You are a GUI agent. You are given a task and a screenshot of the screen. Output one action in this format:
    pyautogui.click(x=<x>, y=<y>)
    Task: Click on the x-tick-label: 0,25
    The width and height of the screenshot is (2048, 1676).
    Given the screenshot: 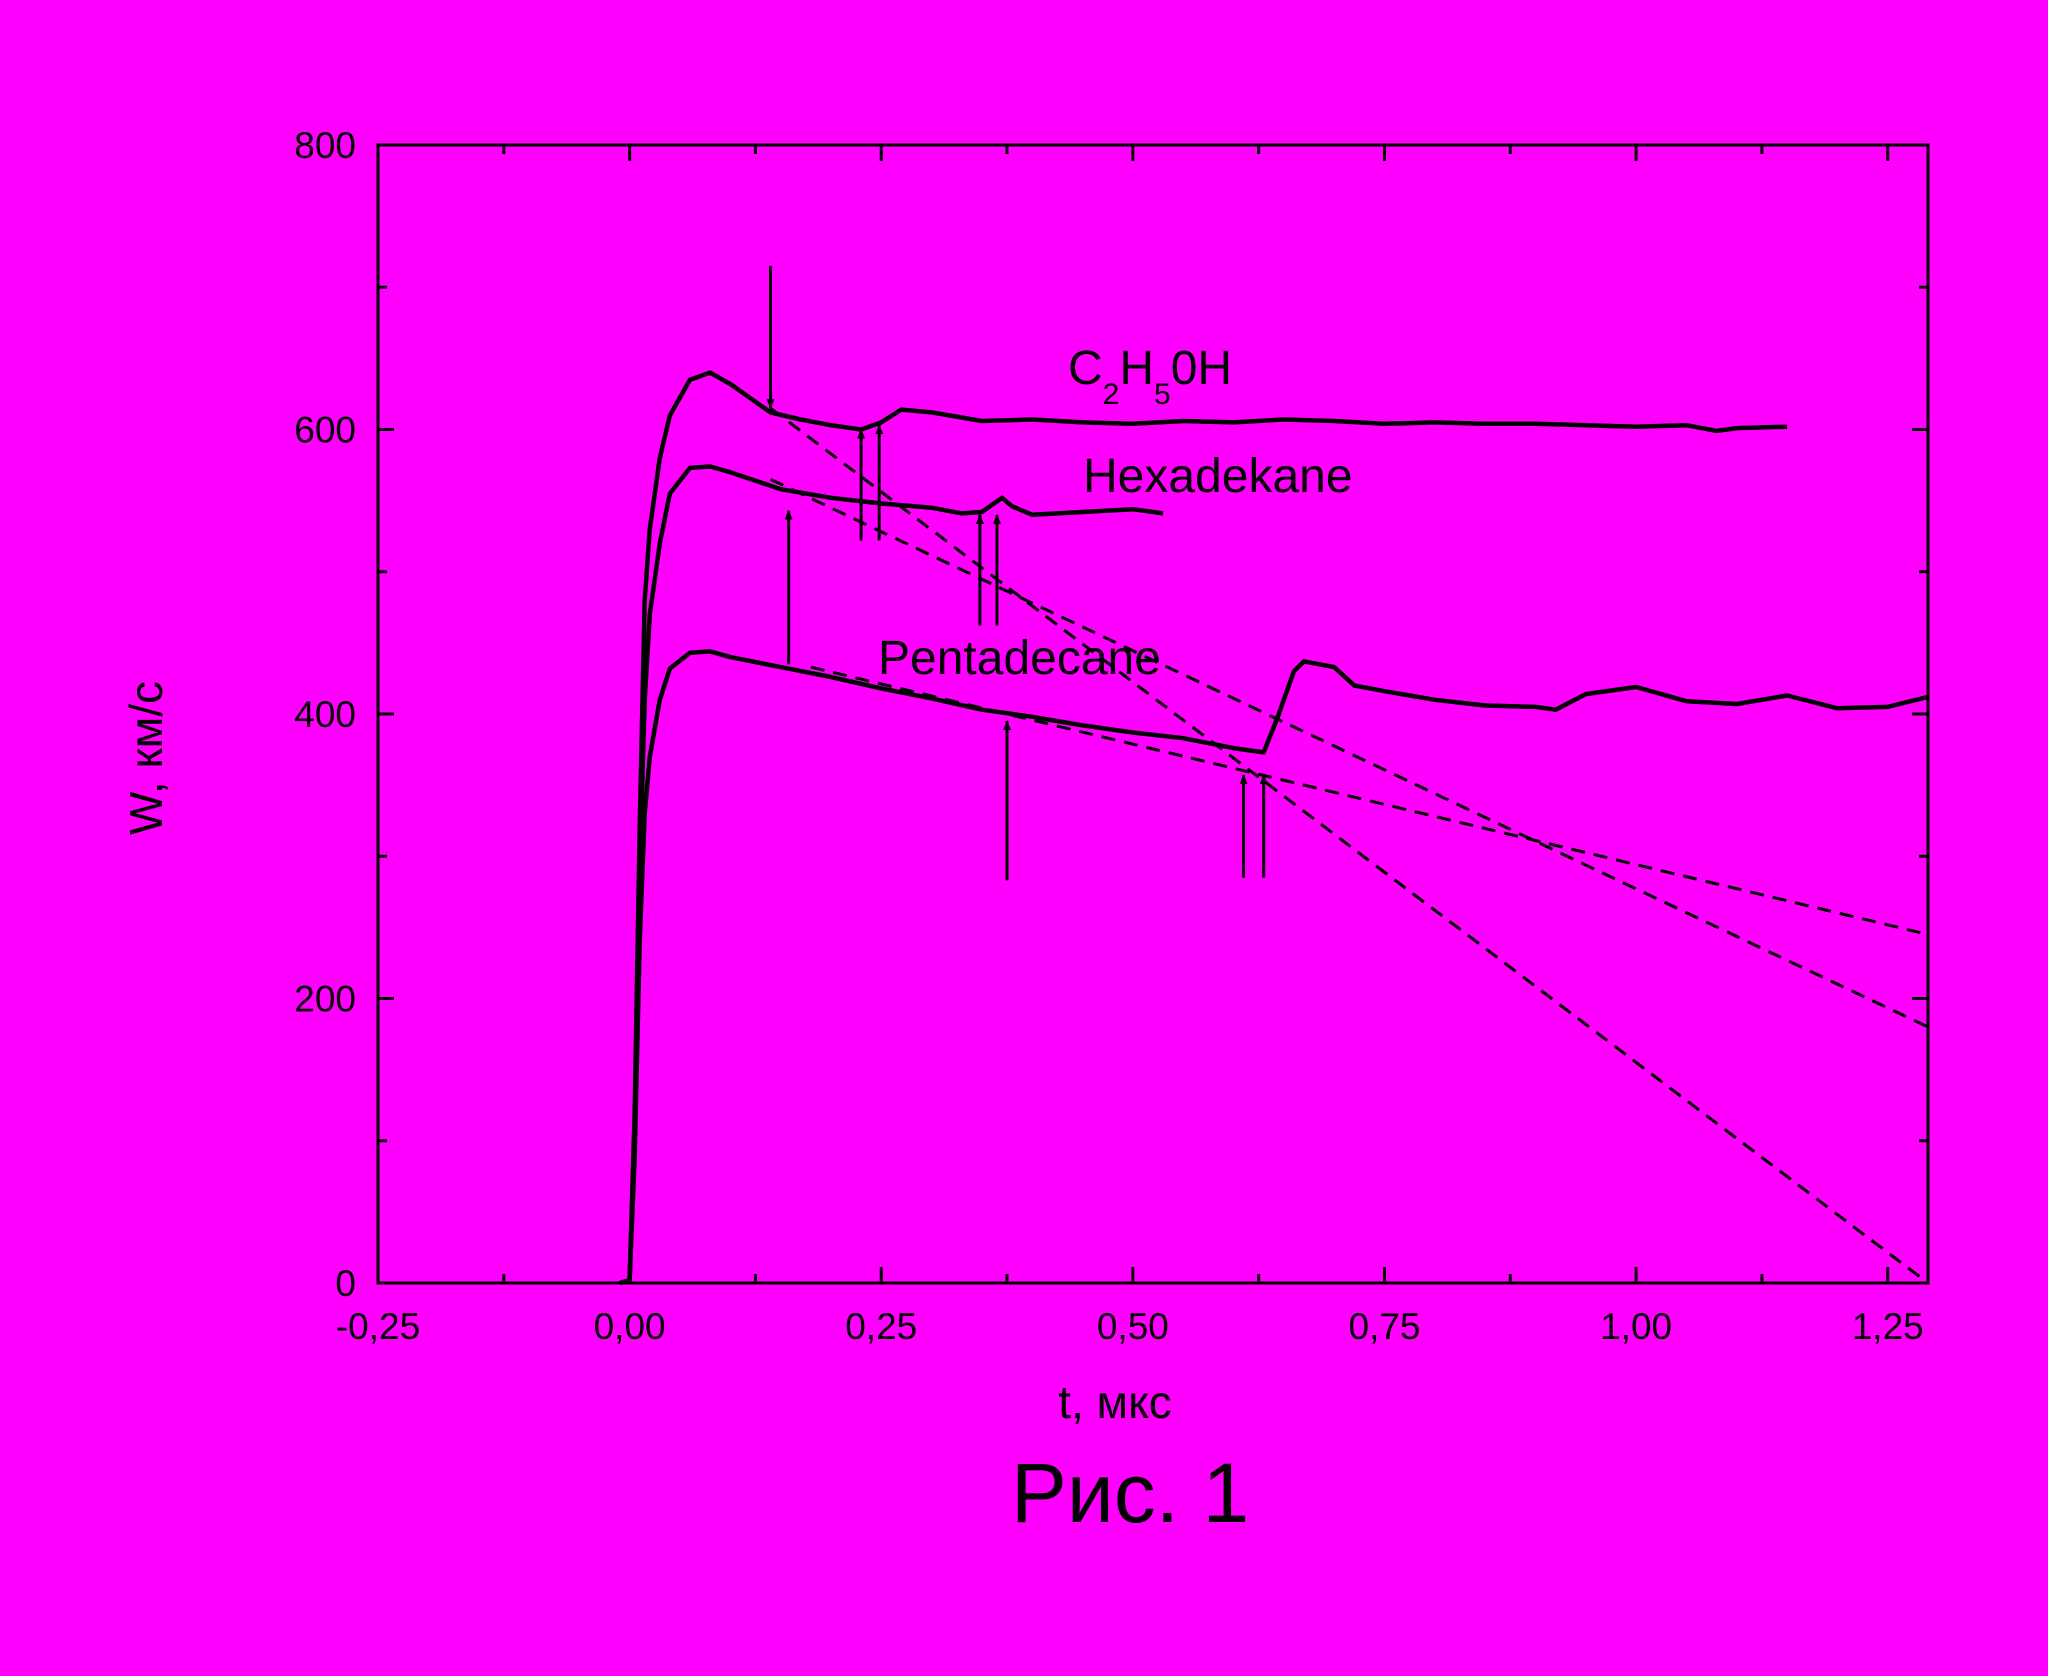 What is the action you would take?
    pyautogui.click(x=881, y=1326)
    